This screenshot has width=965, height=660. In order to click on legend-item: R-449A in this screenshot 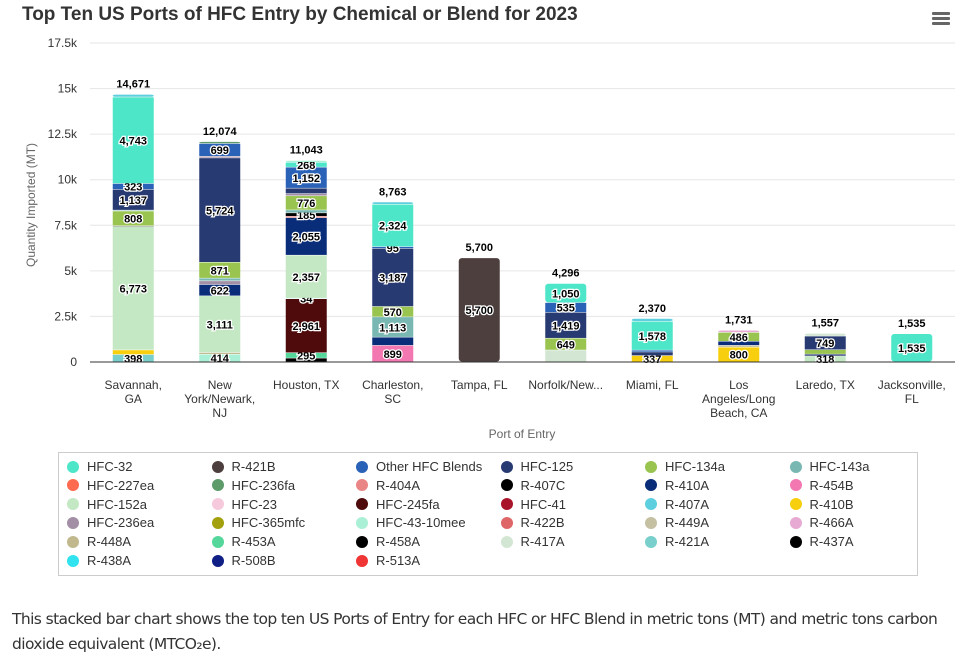, I will do `click(677, 522)`.